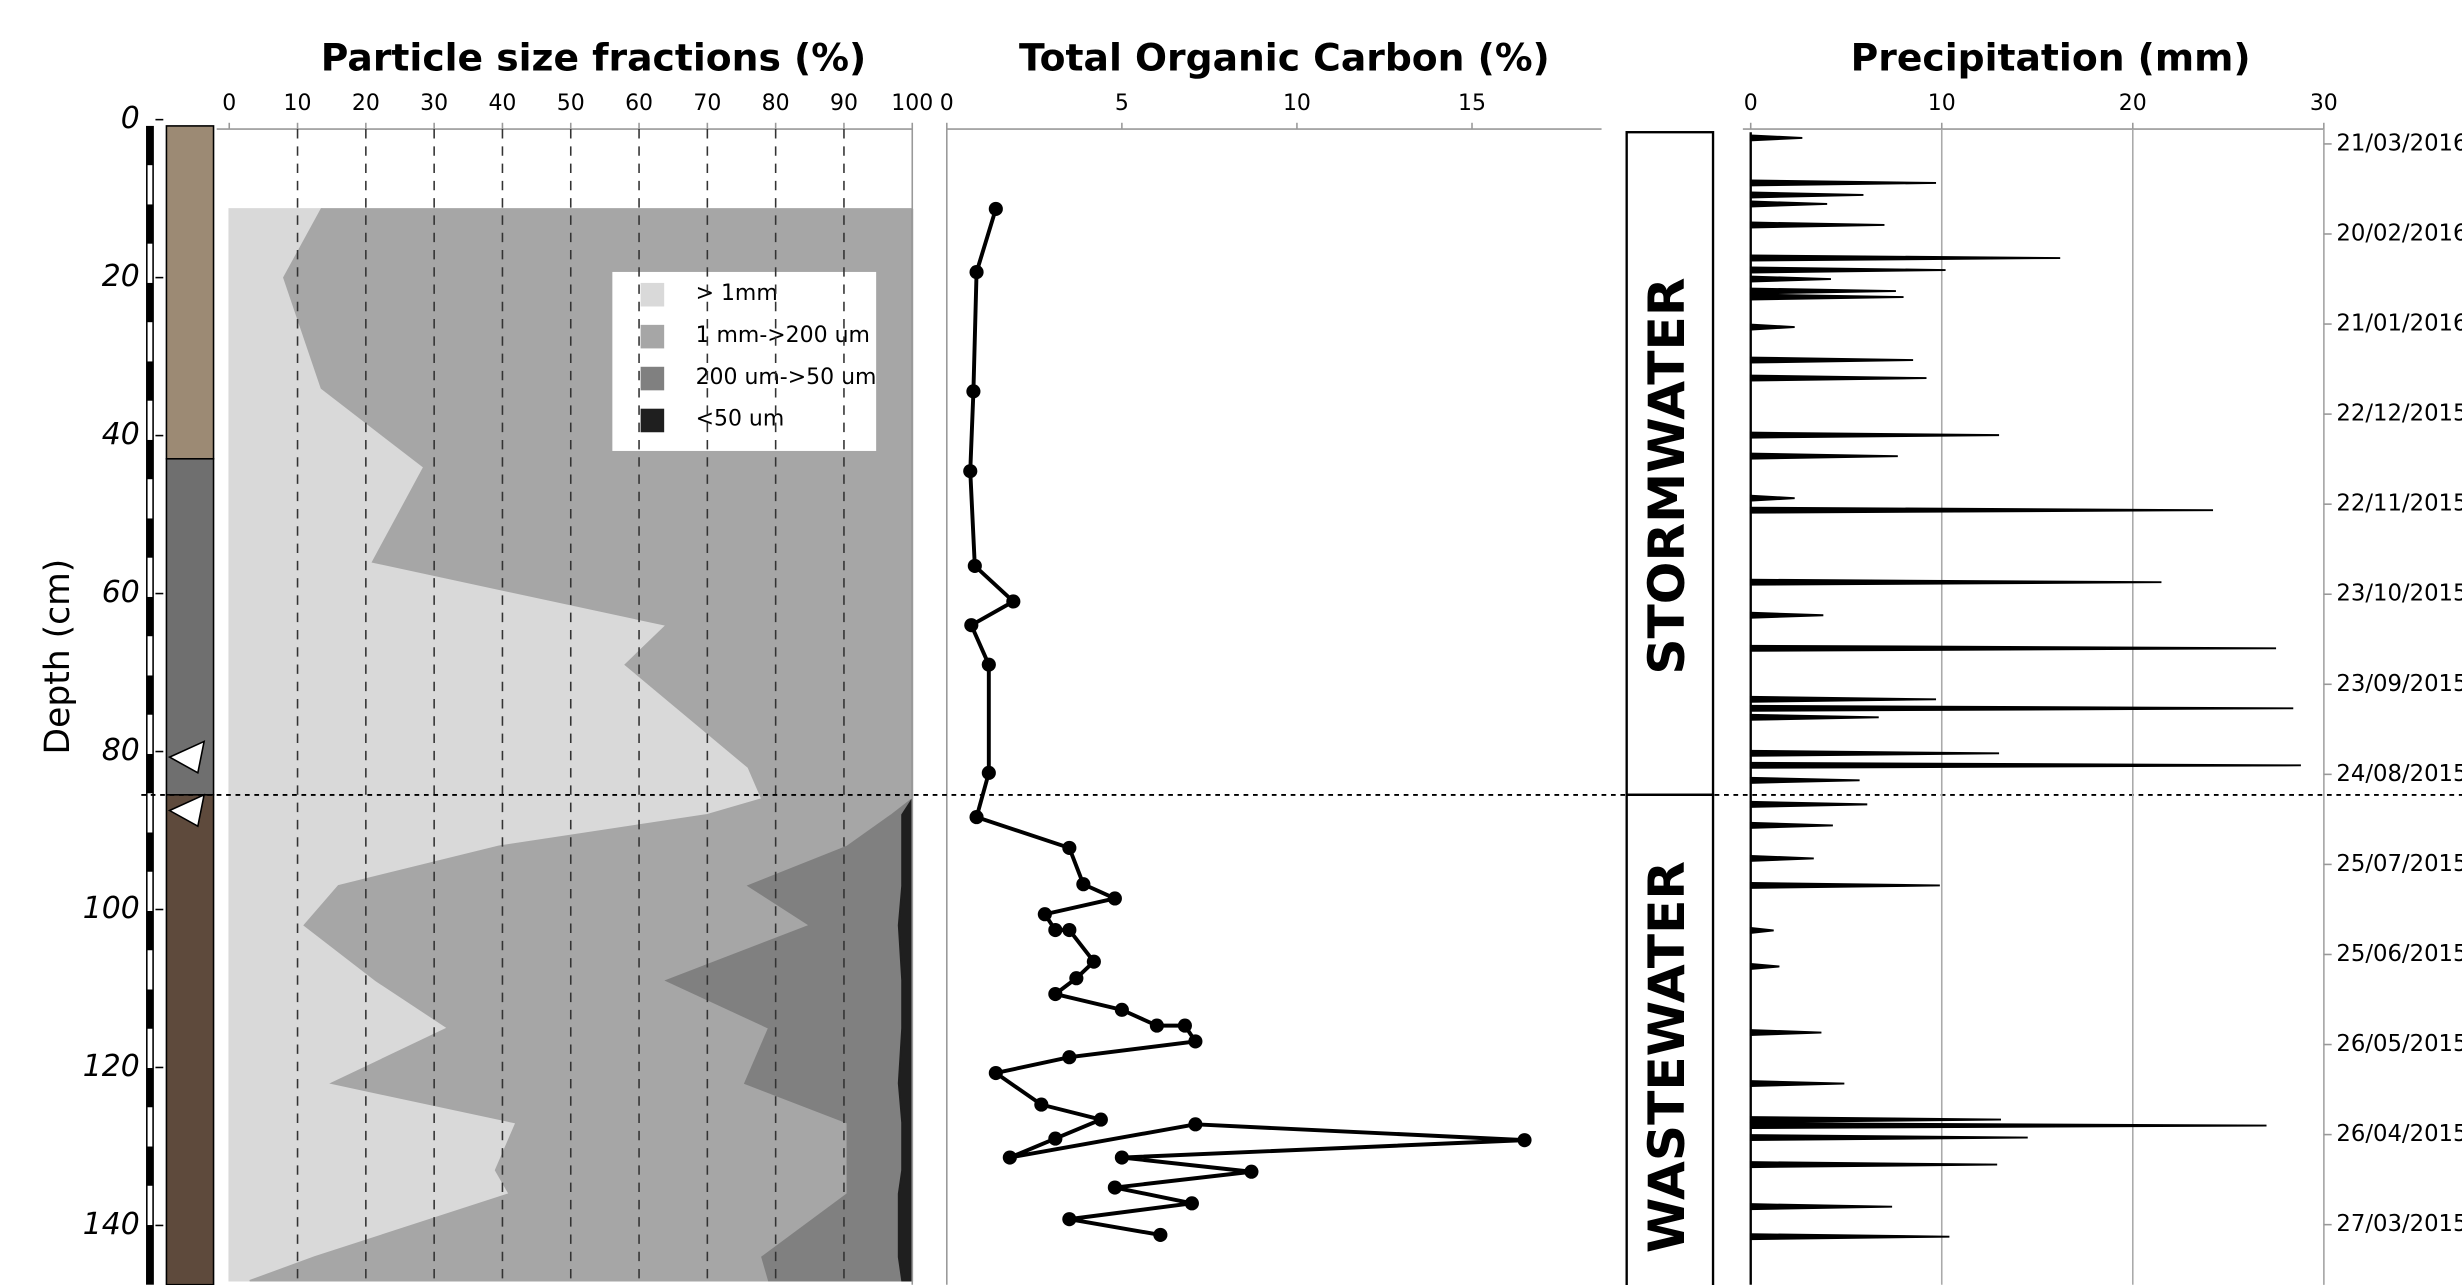 This screenshot has height=1285, width=2462. Describe the element at coordinates (121, 592) in the screenshot. I see `y-tick-label: 60` at that location.